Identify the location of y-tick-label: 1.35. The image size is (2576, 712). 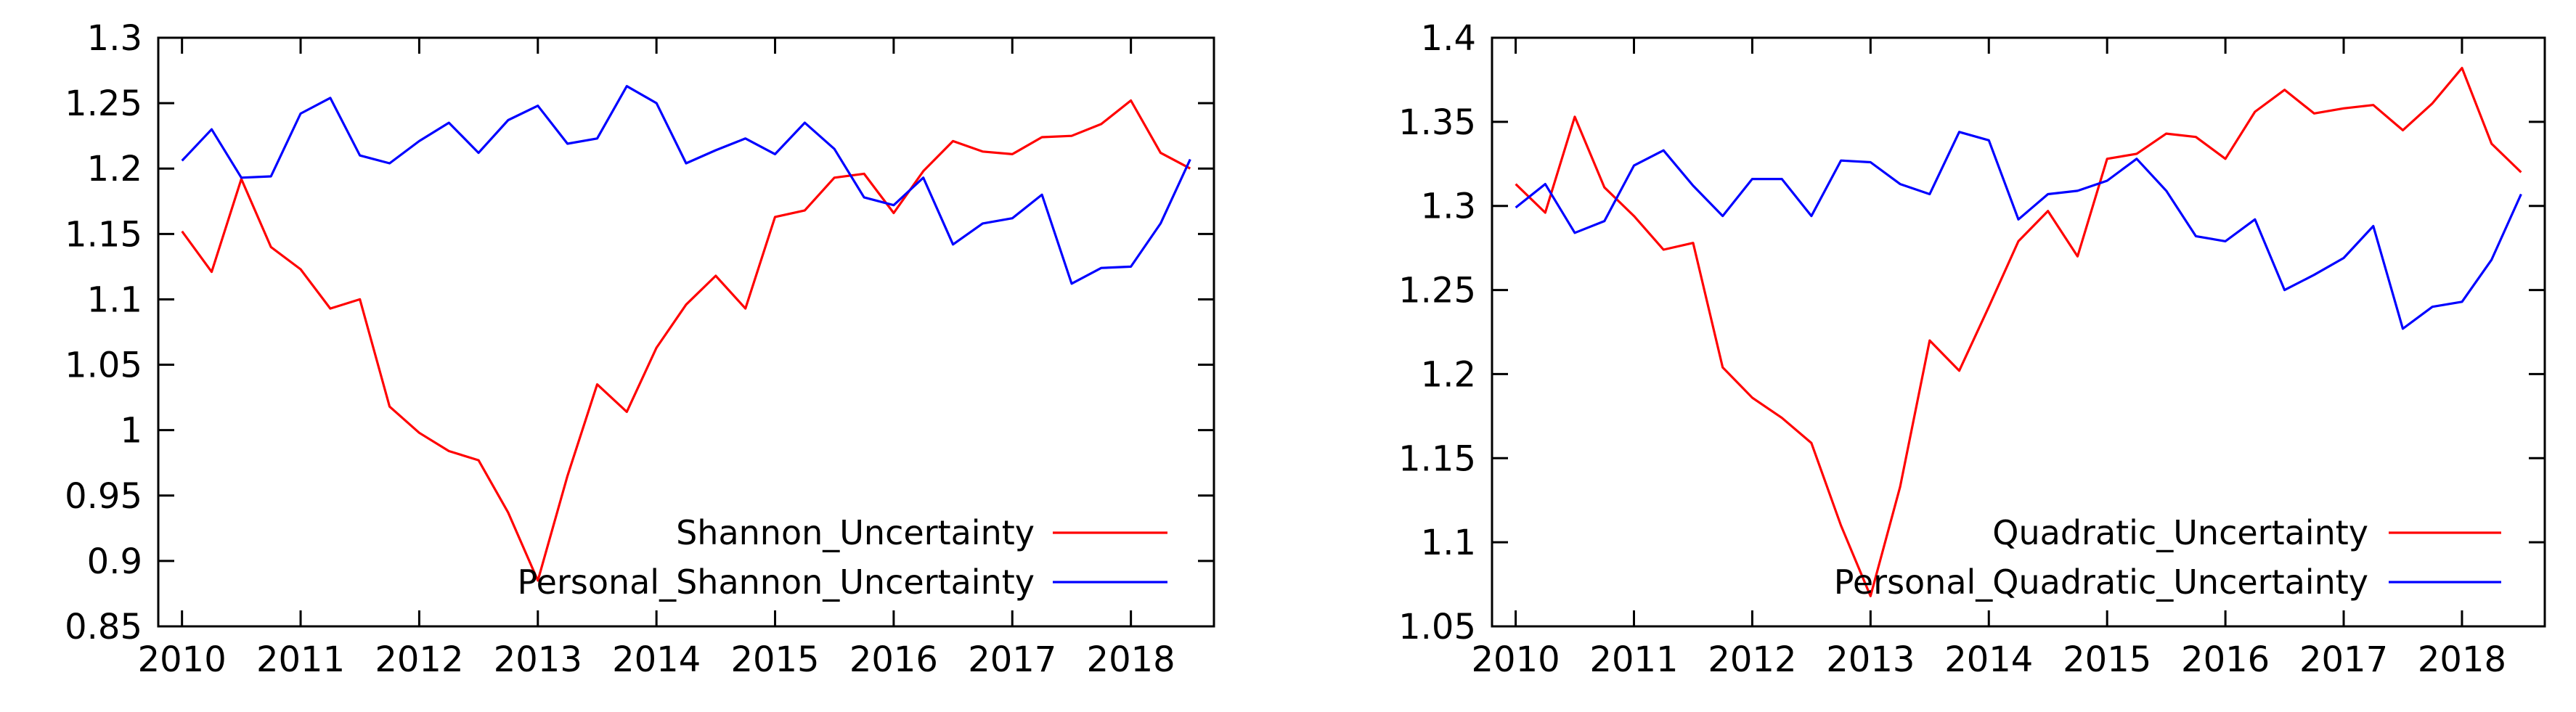
(1437, 123).